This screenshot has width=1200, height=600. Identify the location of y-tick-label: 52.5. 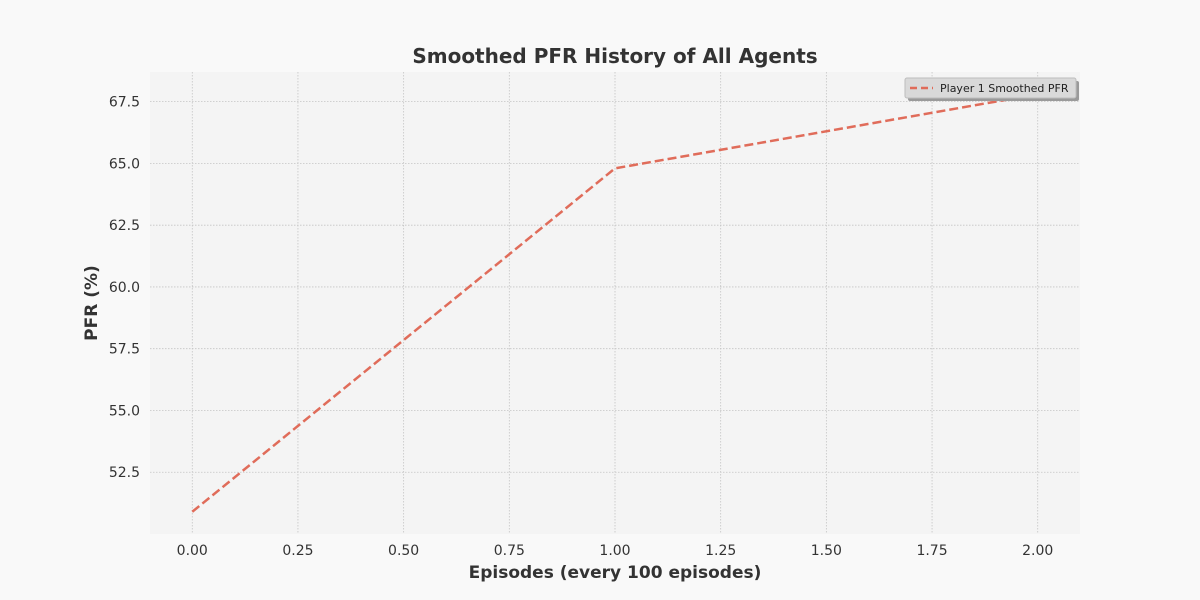
(124, 473).